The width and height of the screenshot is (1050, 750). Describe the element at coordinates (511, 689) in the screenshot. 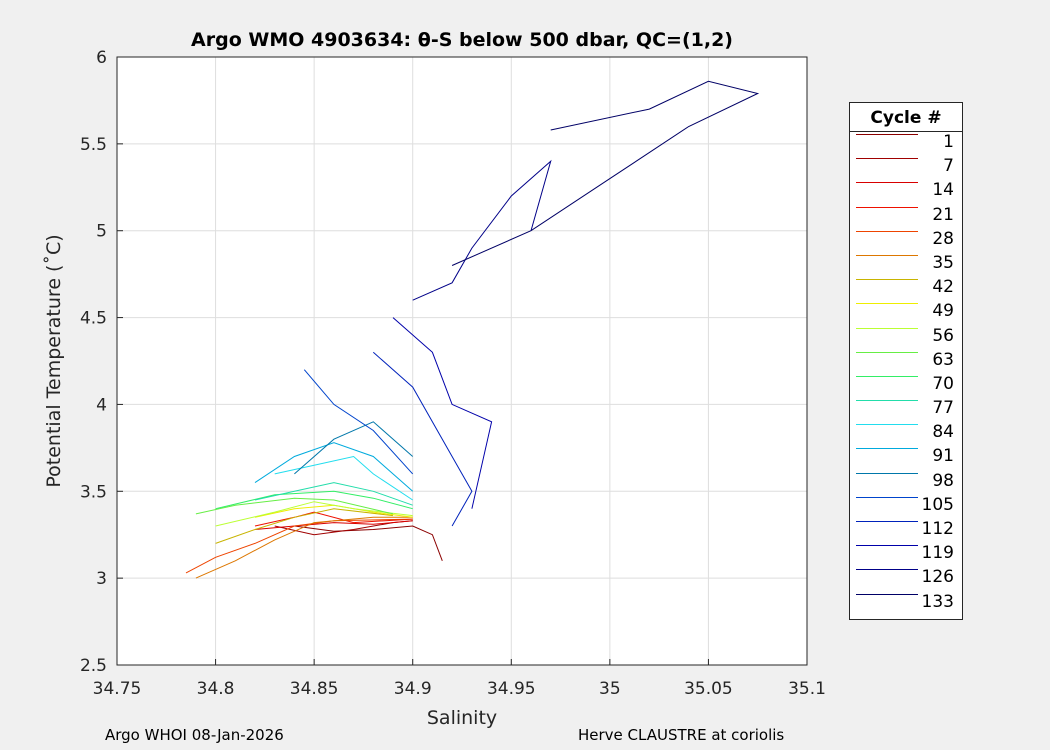

I see `x-tick-label: 34.95` at that location.